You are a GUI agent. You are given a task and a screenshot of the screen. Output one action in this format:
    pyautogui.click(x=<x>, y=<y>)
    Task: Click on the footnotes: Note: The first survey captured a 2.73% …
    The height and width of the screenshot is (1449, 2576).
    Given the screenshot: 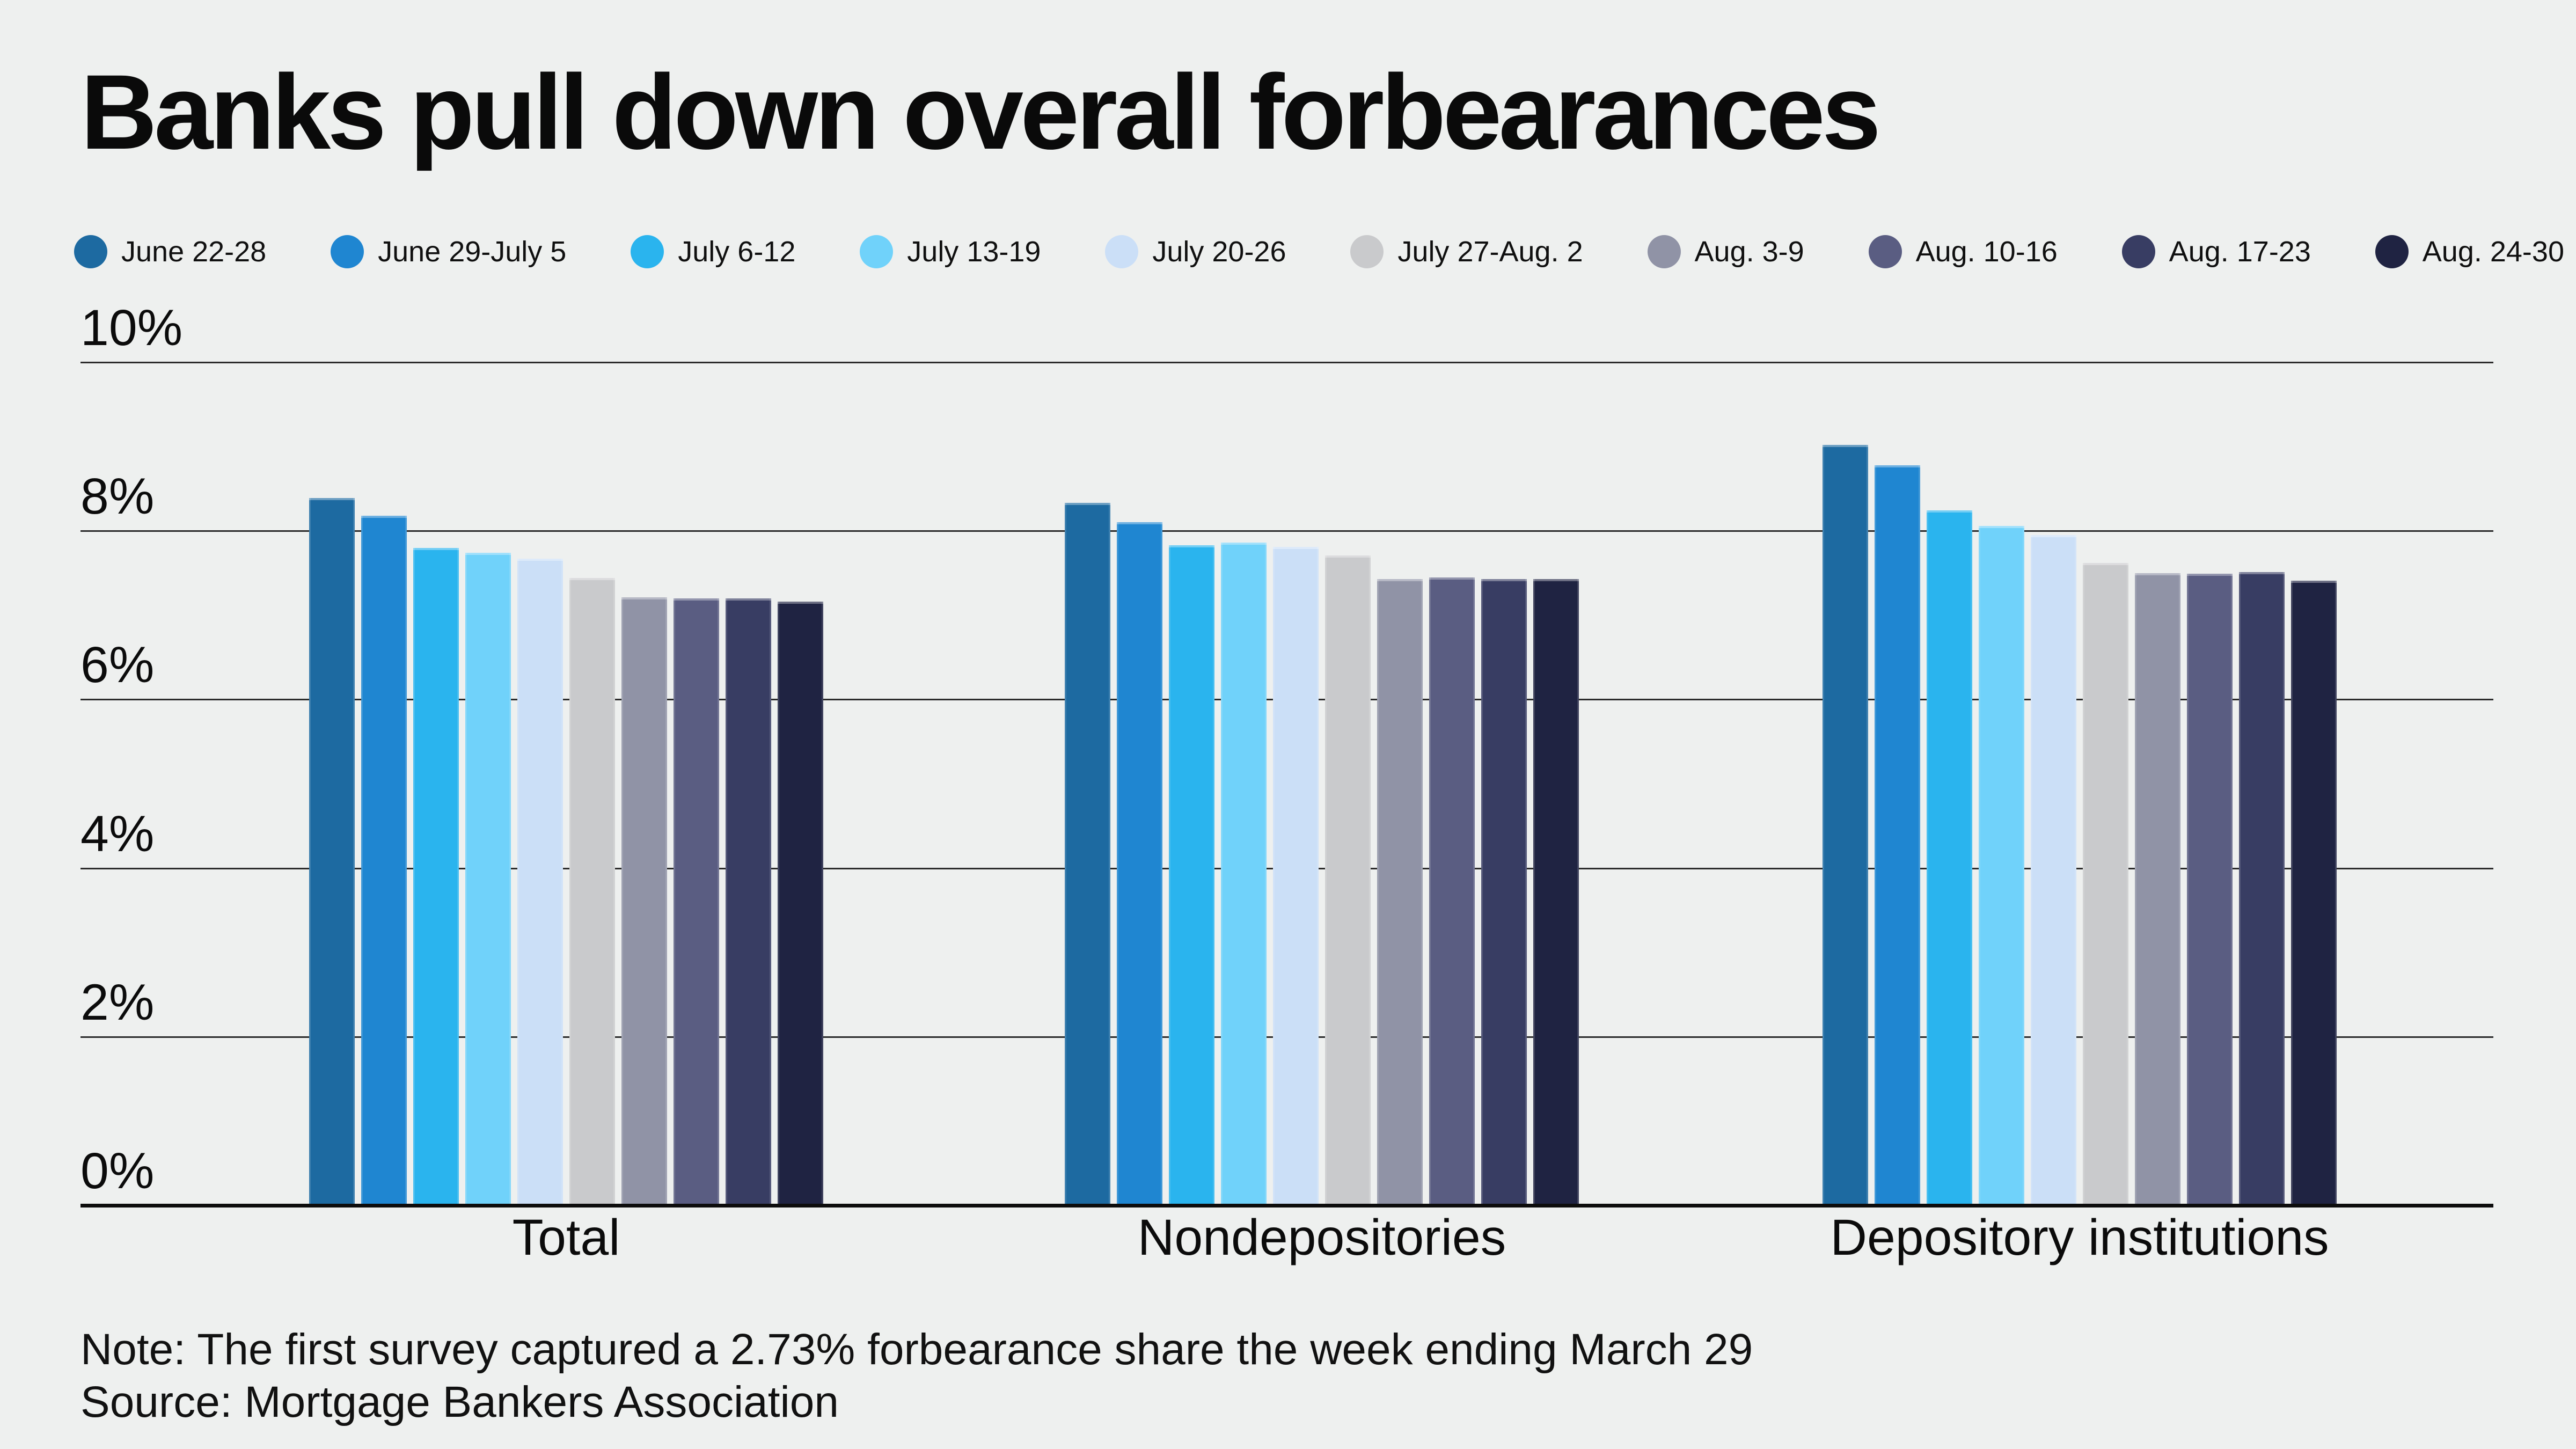 What is the action you would take?
    pyautogui.click(x=916, y=1376)
    